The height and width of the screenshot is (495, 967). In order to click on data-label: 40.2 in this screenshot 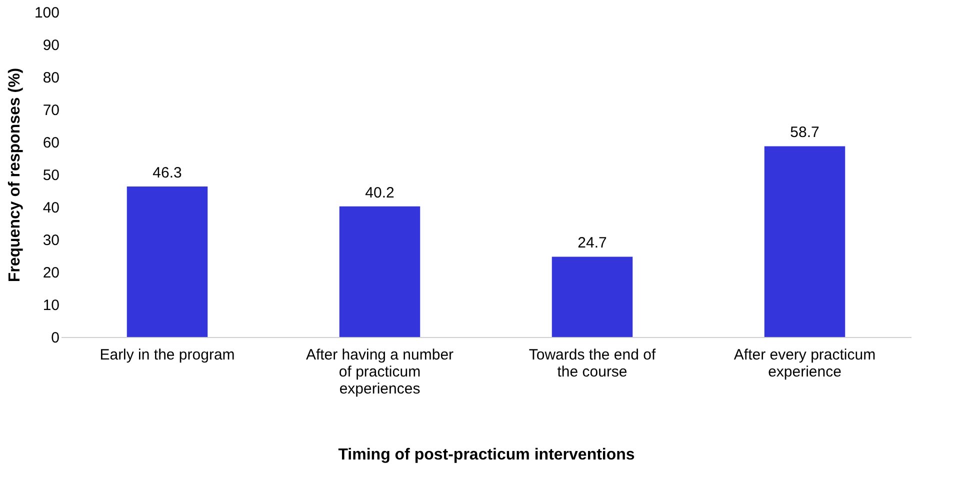, I will do `click(379, 193)`.